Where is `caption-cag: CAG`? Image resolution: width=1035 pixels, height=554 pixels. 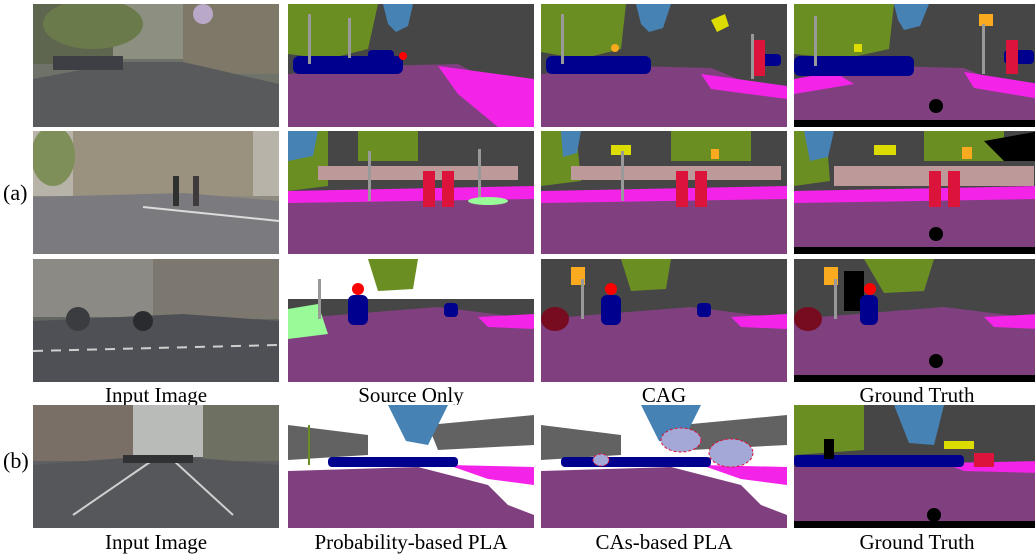 caption-cag: CAG is located at coordinates (664, 395).